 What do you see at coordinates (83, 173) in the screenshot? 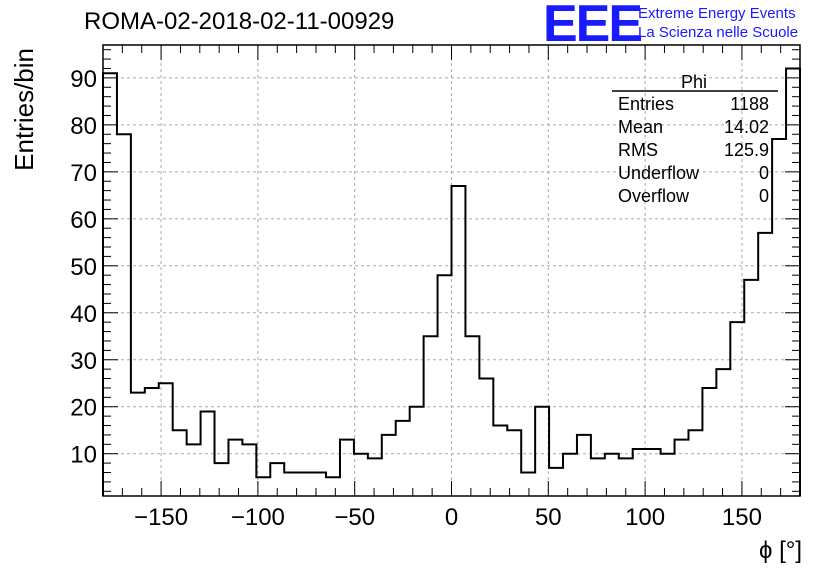
I see `y-tick-label: 70` at bounding box center [83, 173].